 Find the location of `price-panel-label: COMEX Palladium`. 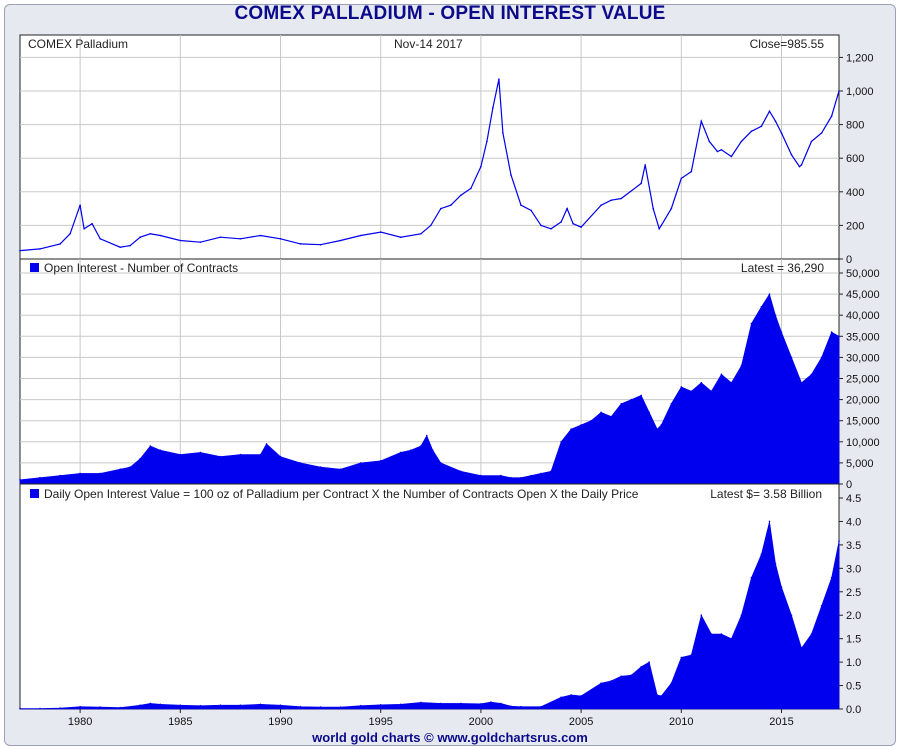

price-panel-label: COMEX Palladium is located at coordinates (78, 44).